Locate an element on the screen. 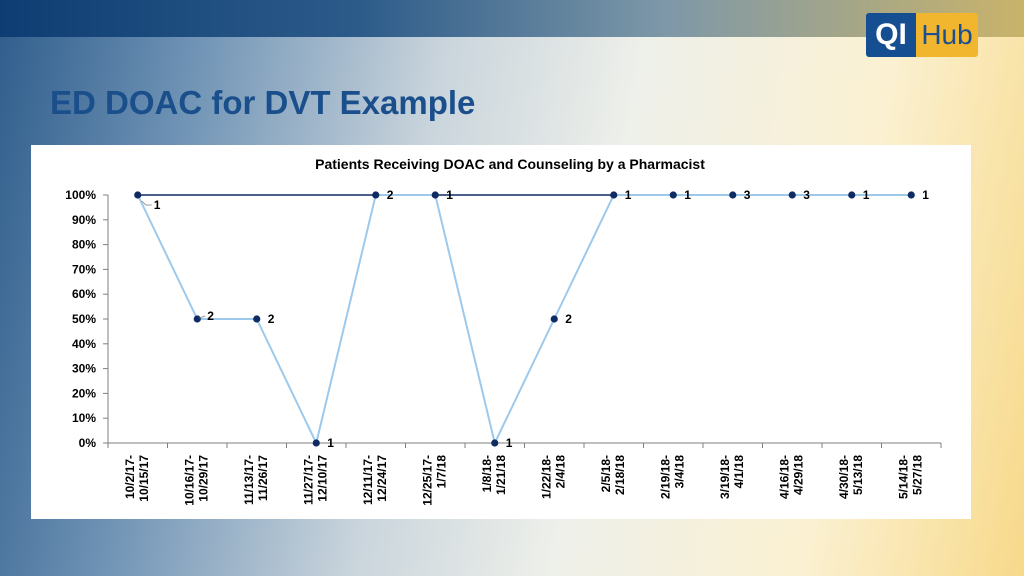 Image resolution: width=1024 pixels, height=576 pixels. y-tick-label: 10% is located at coordinates (84, 418).